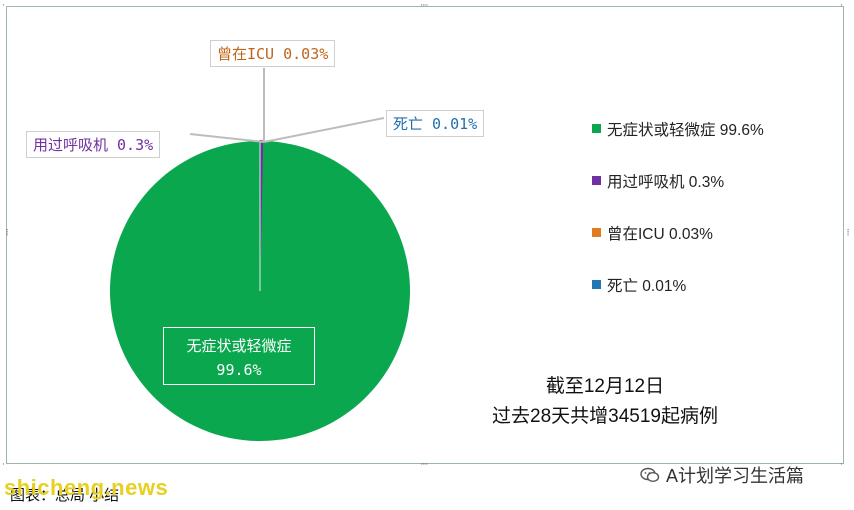  I want to click on wechat-icon, so click(650, 475).